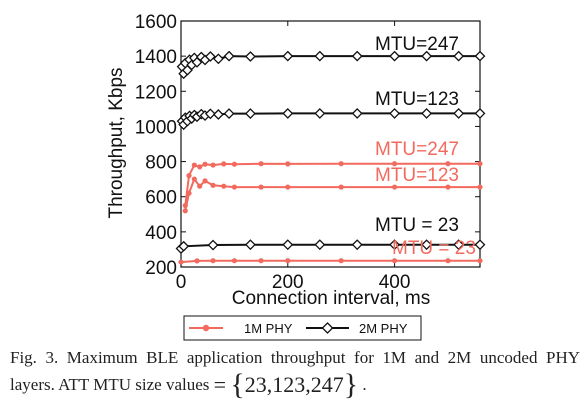  Describe the element at coordinates (364, 384) in the screenshot. I see `caption-trailing: .` at that location.